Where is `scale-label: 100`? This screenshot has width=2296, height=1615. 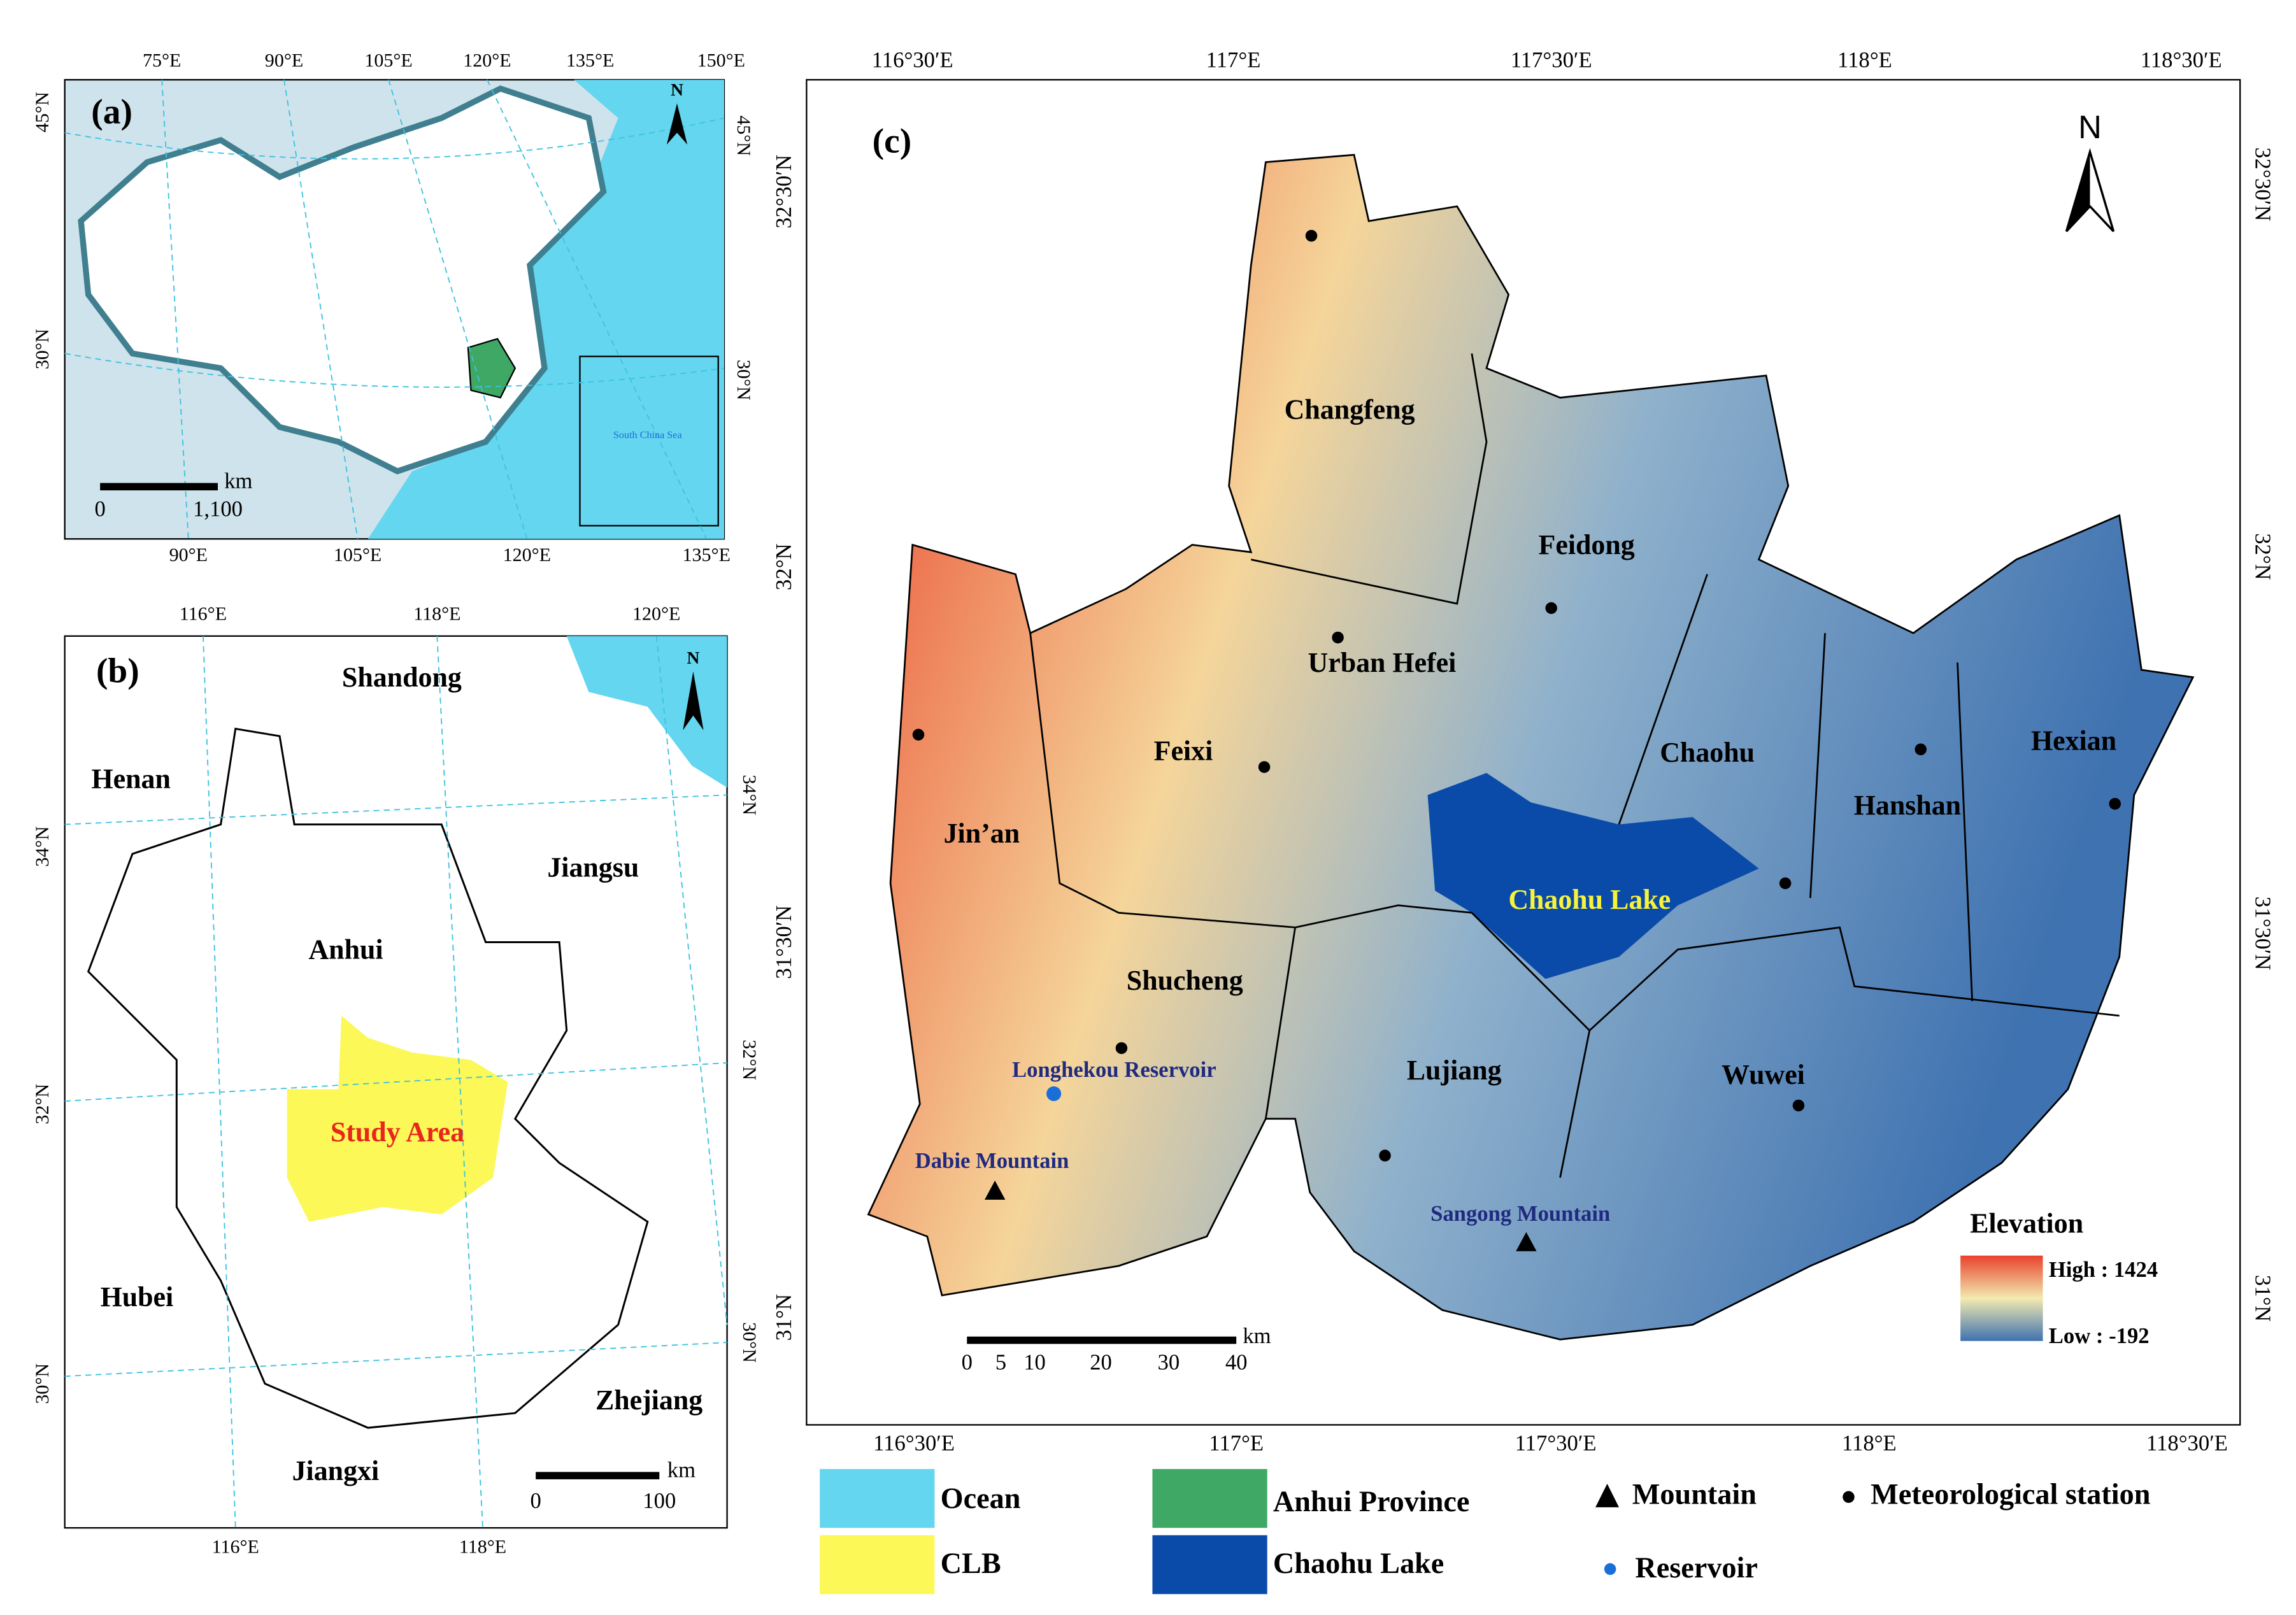 scale-label: 100 is located at coordinates (659, 1501).